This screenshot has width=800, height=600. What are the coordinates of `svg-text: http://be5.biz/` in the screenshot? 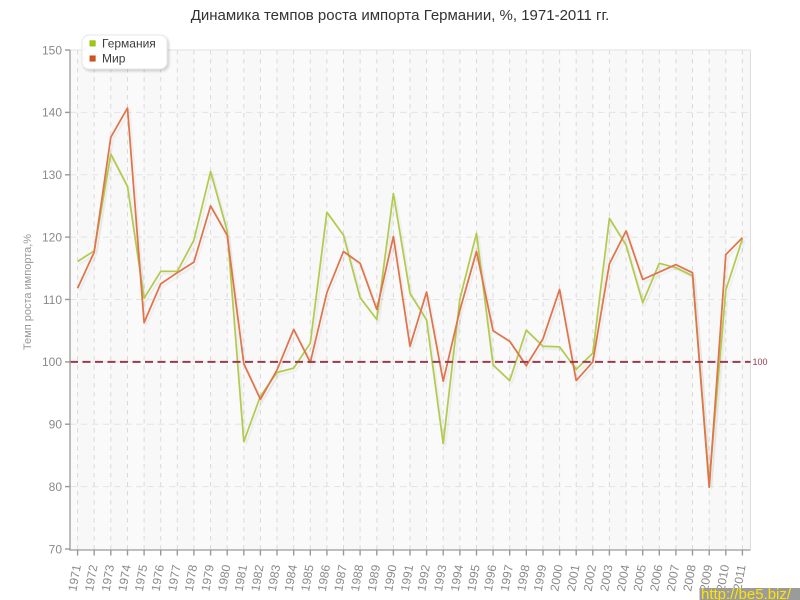 It's located at (746, 593).